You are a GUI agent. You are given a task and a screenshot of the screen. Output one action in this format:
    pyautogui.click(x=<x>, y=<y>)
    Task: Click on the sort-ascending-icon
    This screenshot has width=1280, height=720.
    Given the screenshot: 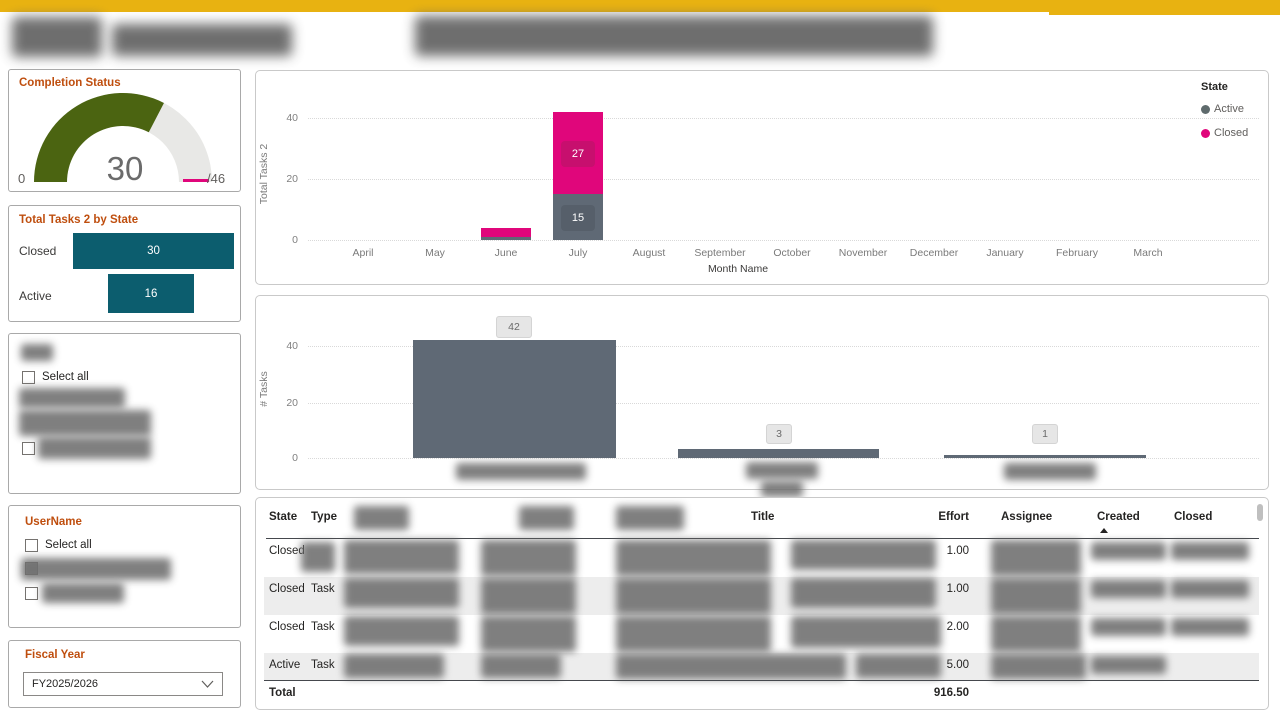 What is the action you would take?
    pyautogui.click(x=1104, y=530)
    